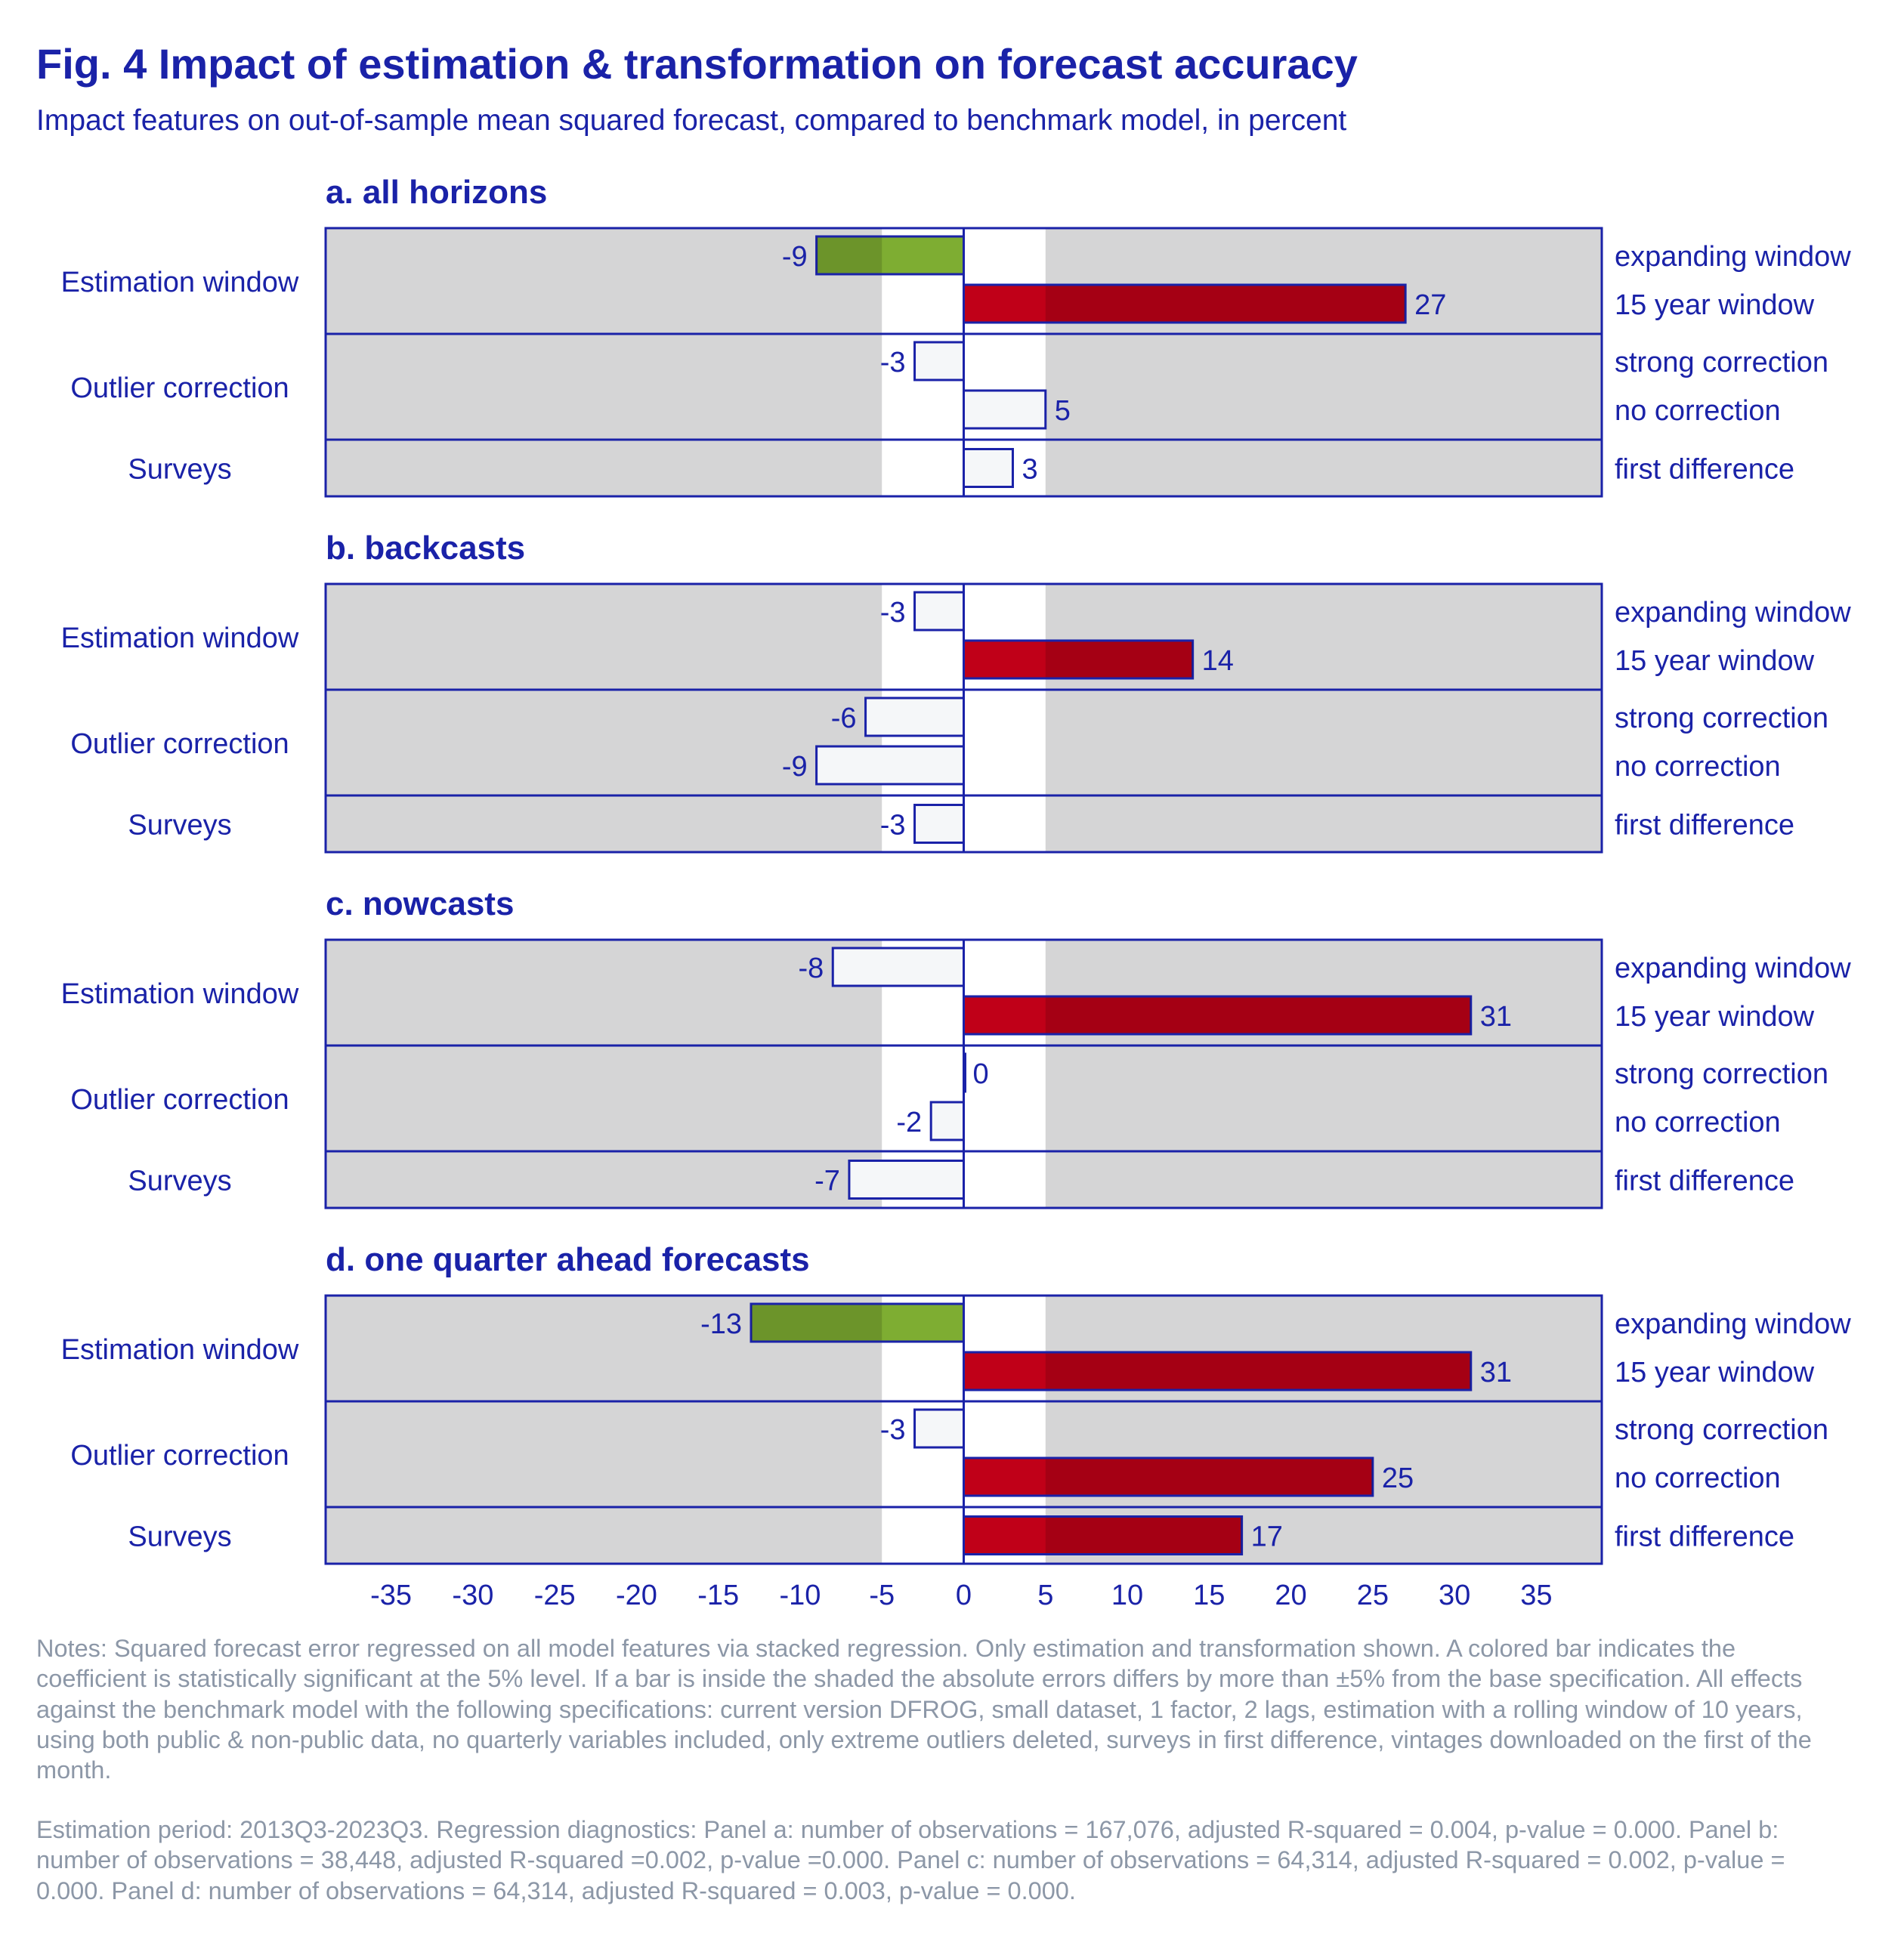 The height and width of the screenshot is (1949, 1904). What do you see at coordinates (827, 1181) in the screenshot?
I see `data-label: -7` at bounding box center [827, 1181].